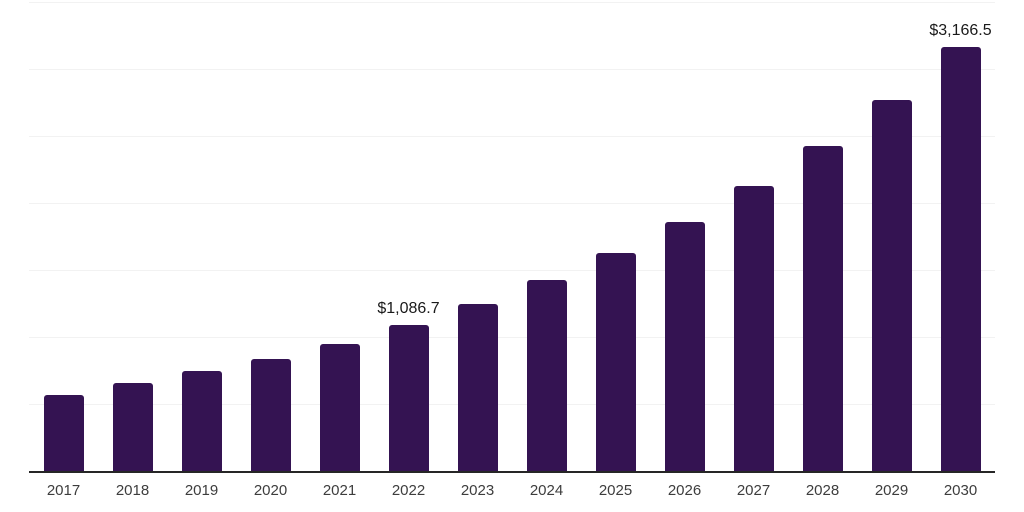 This screenshot has width=1024, height=512. What do you see at coordinates (891, 285) in the screenshot?
I see `bar-2029` at bounding box center [891, 285].